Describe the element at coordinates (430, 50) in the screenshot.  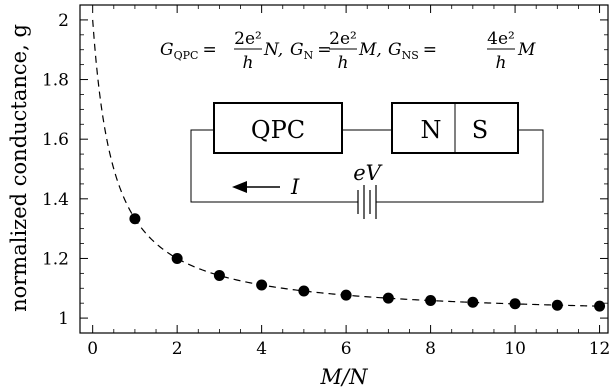
I see `formula-eq-3: =` at that location.